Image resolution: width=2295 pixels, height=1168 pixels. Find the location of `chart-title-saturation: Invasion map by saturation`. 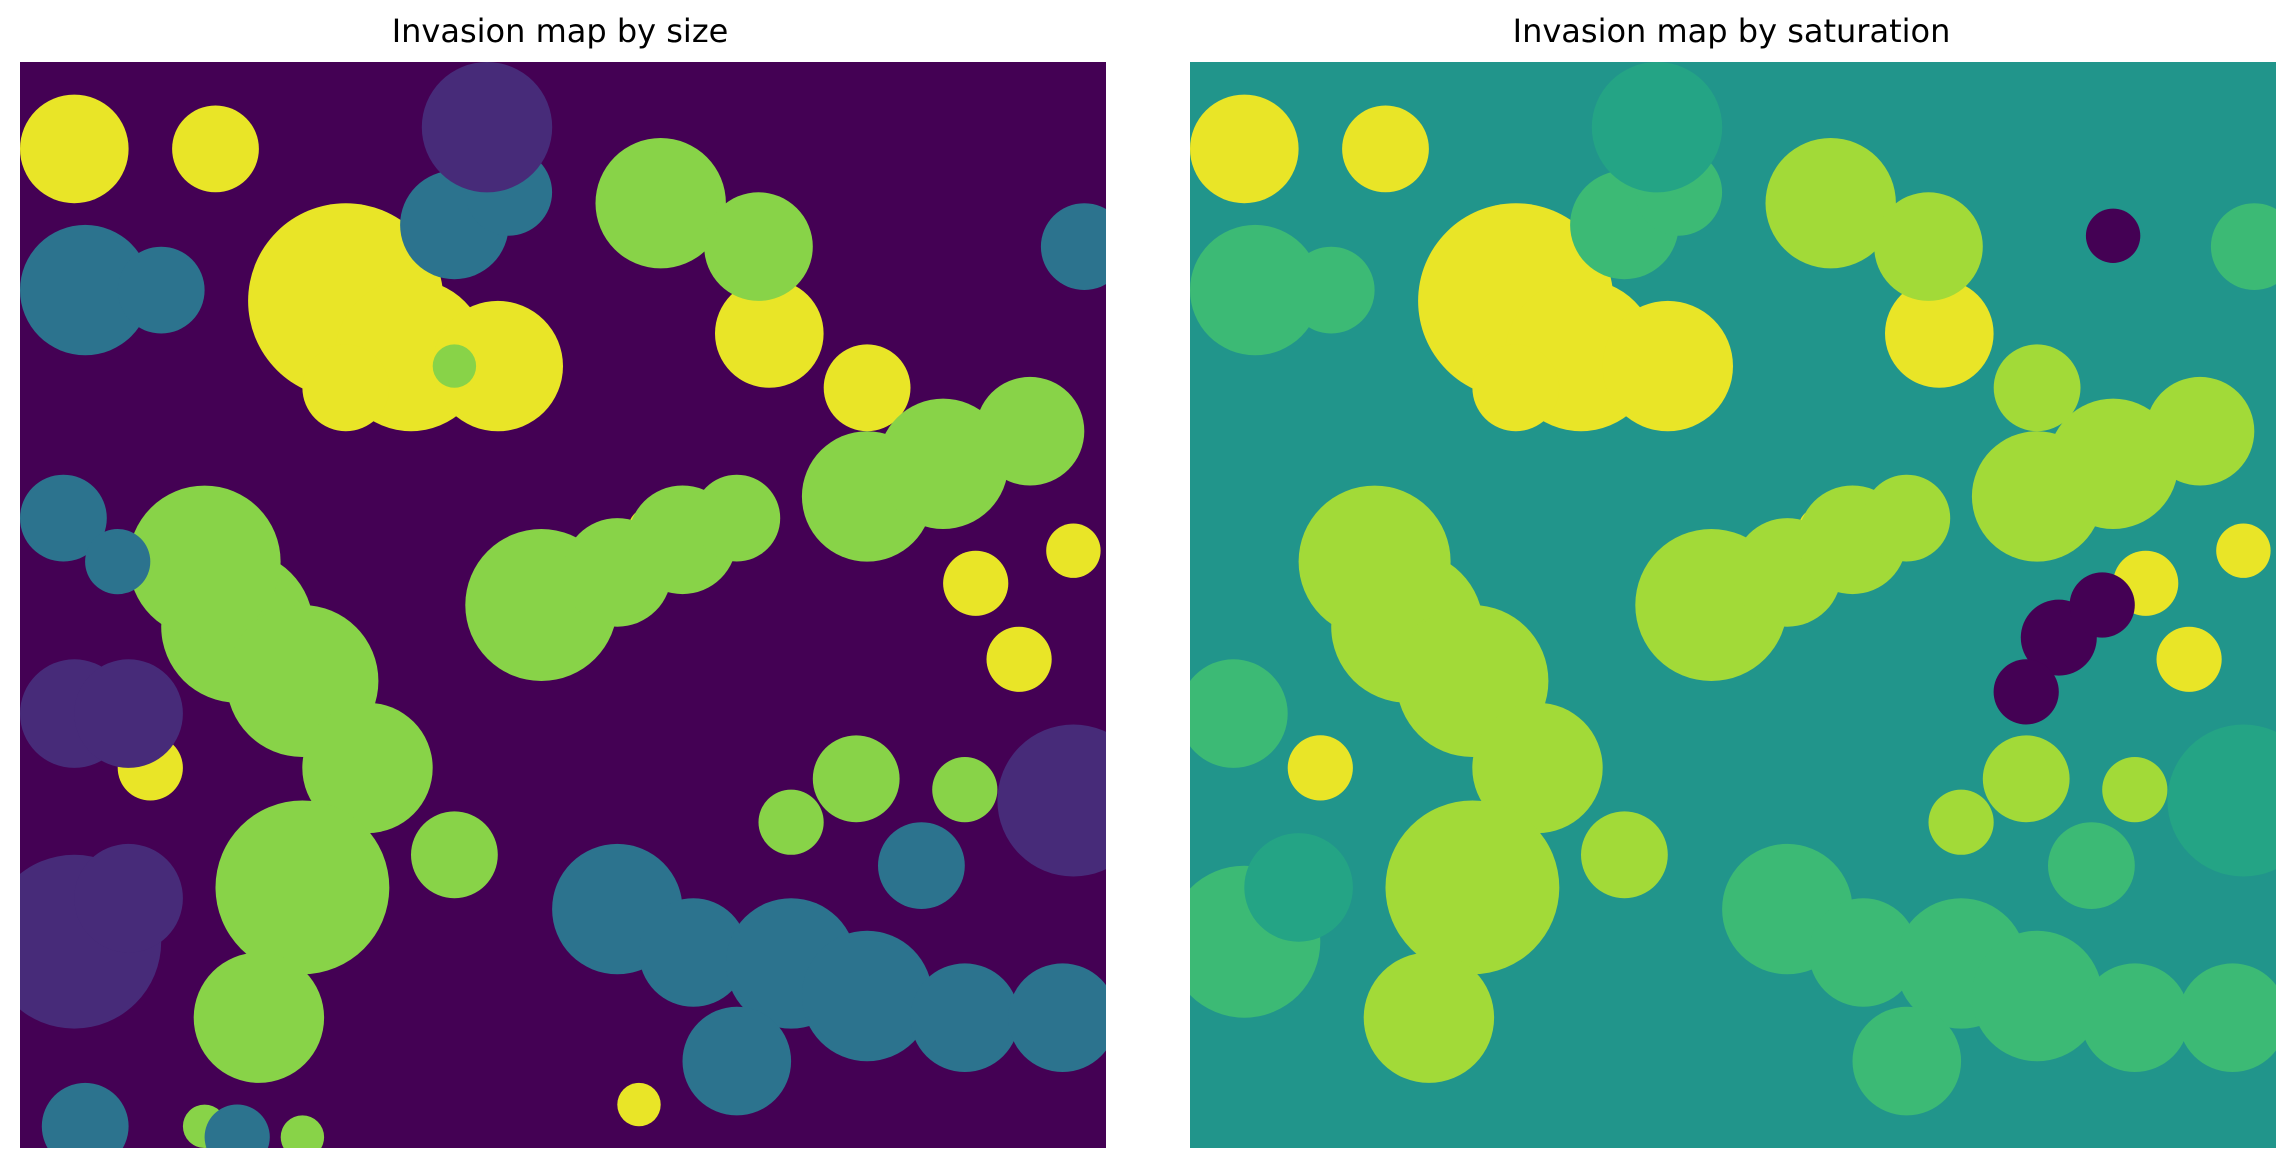

chart-title-saturation: Invasion map by saturation is located at coordinates (1731, 31).